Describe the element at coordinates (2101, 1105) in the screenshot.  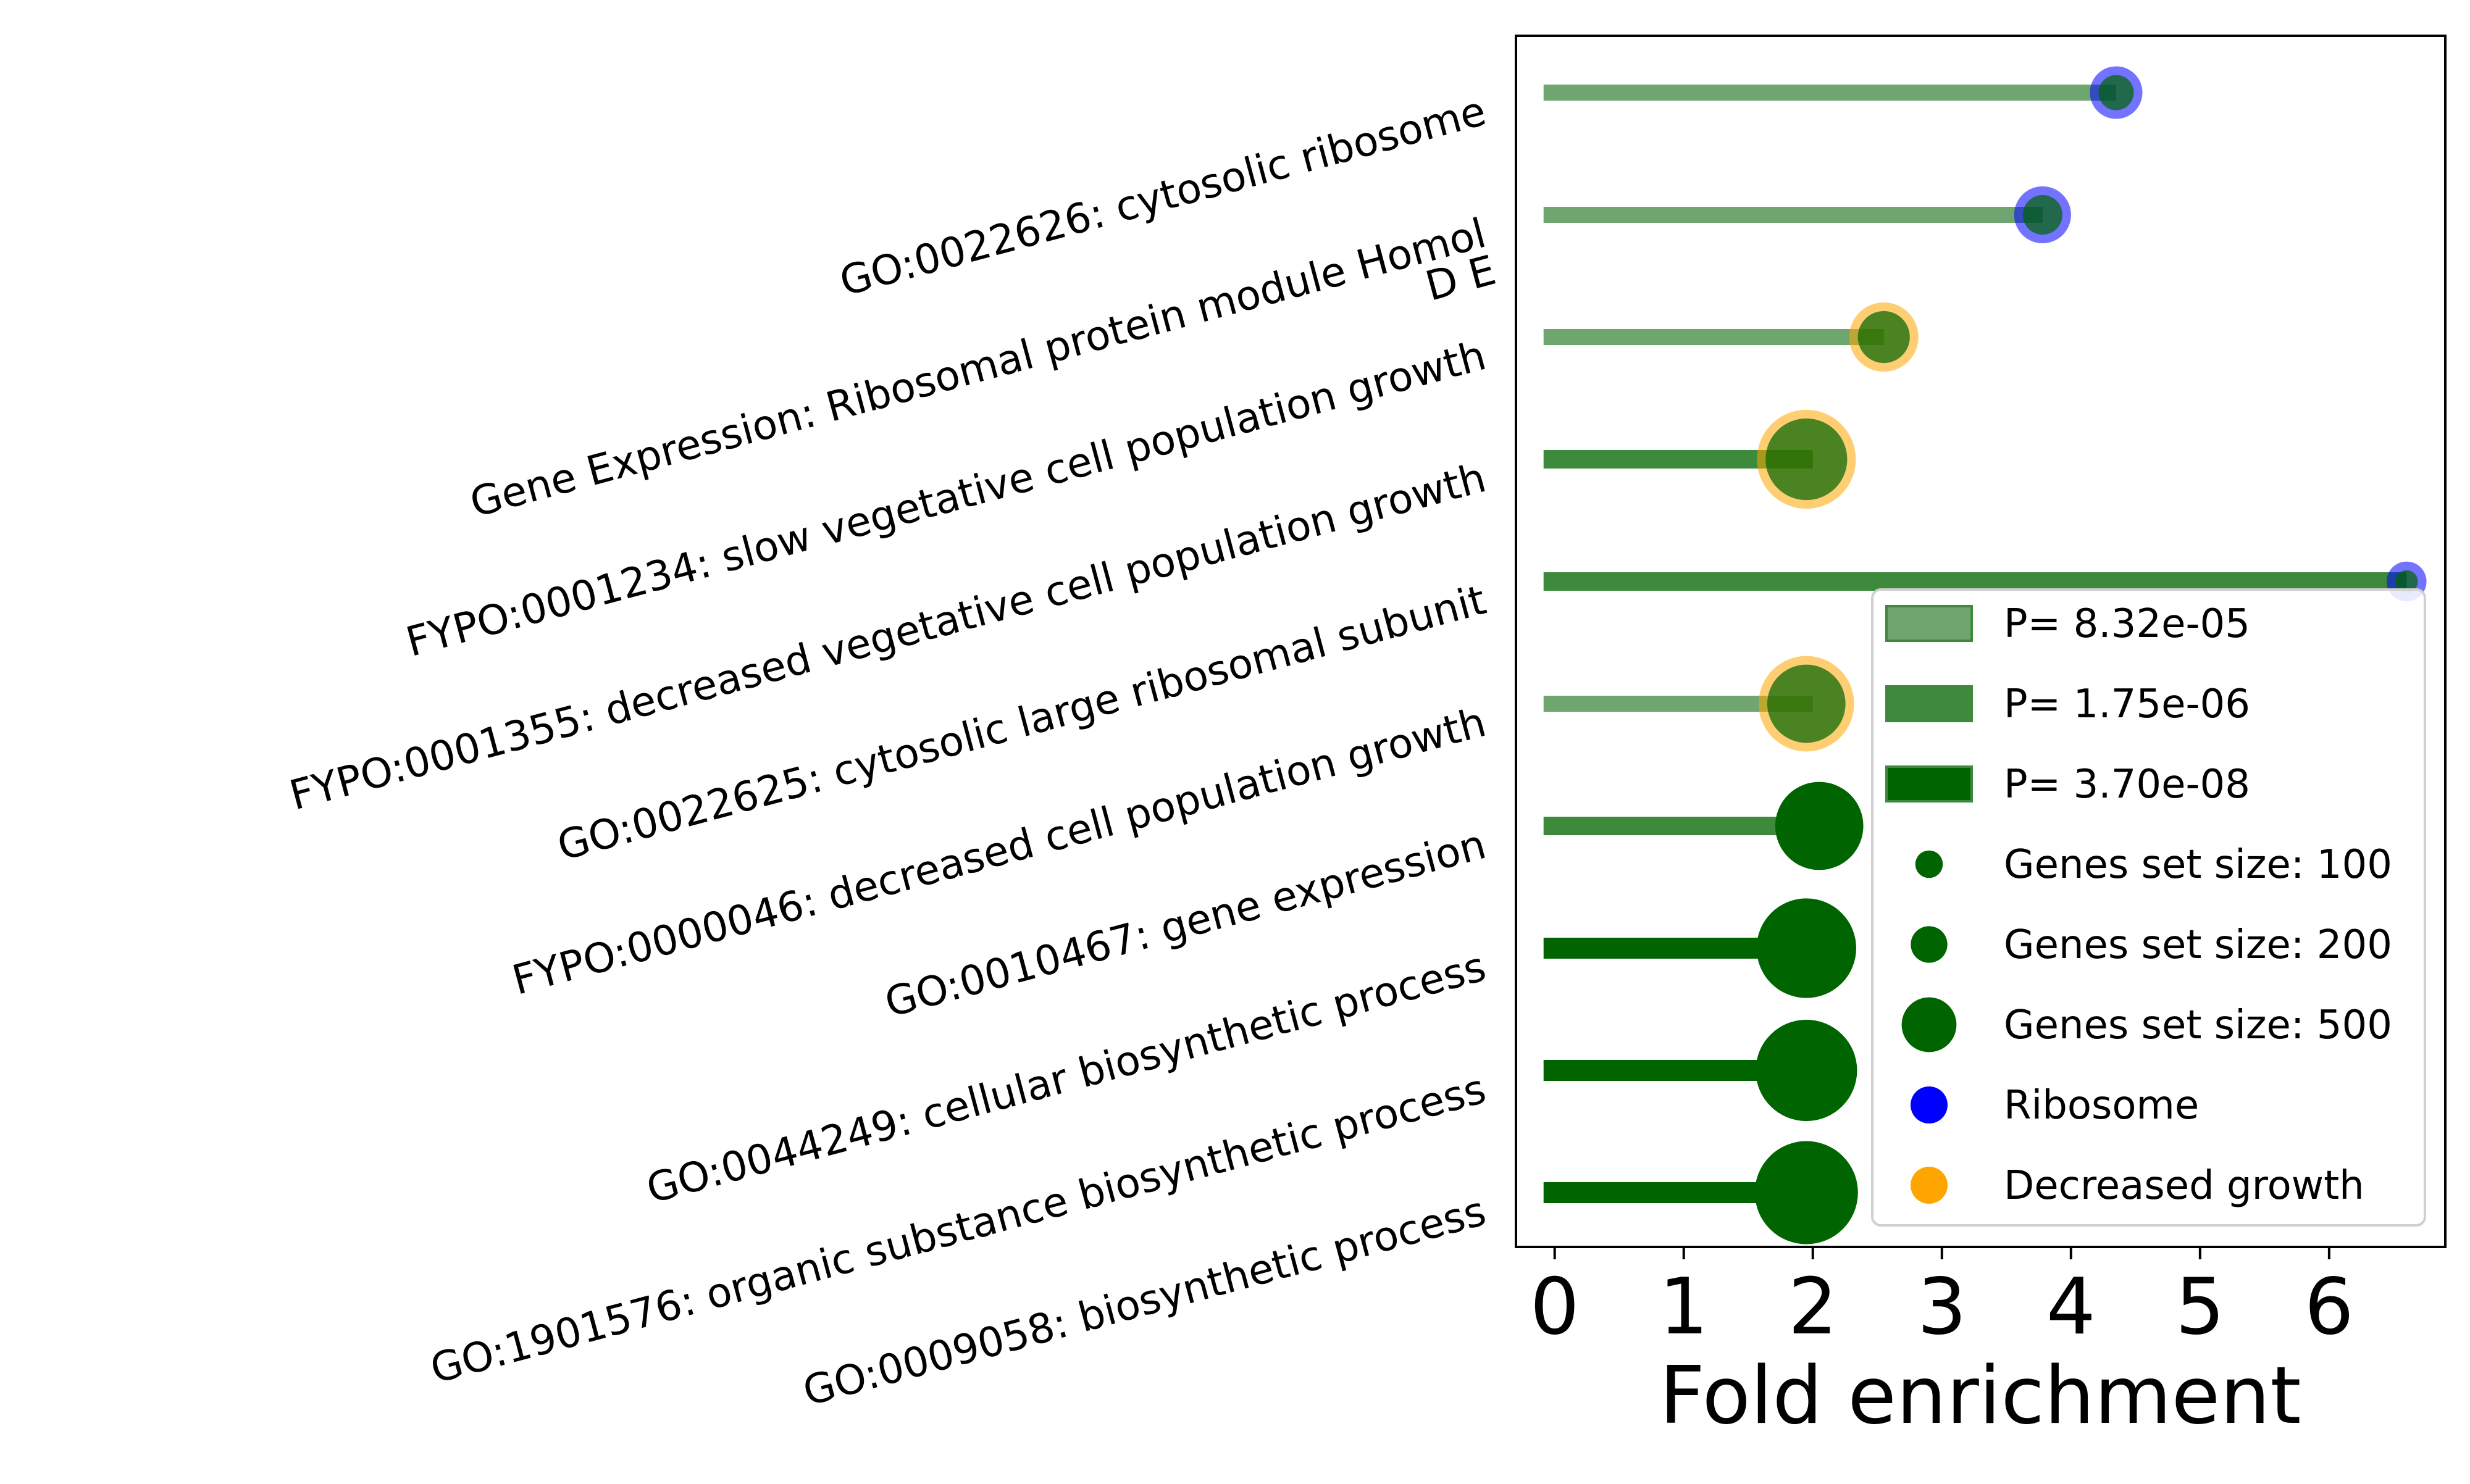
I see `legend-label: Ribosome` at that location.